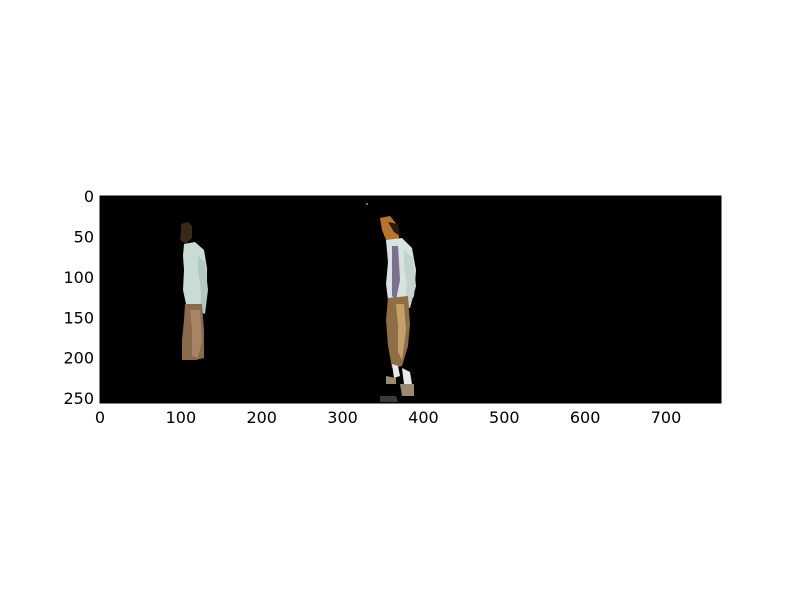 This screenshot has height=600, width=800. Describe the element at coordinates (84, 236) in the screenshot. I see `y-tick-label: 50` at that location.